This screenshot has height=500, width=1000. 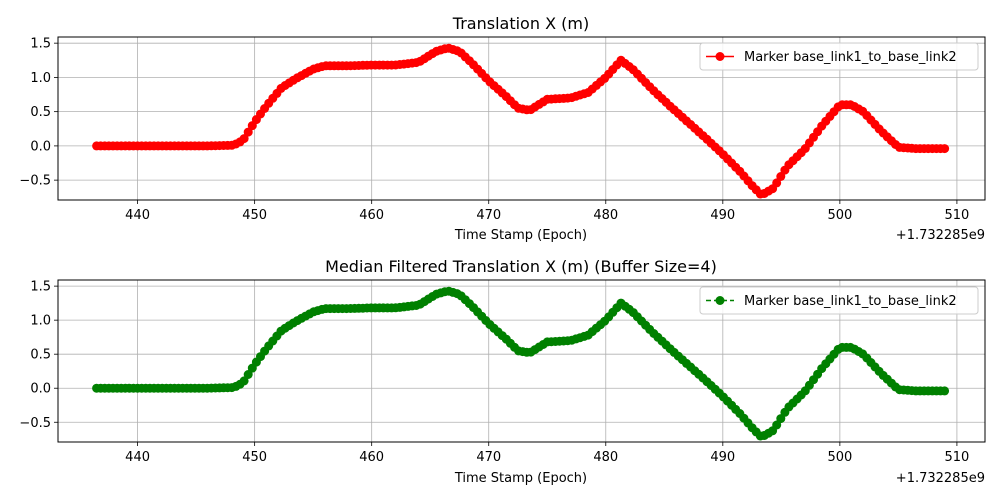 What do you see at coordinates (520, 23) in the screenshot?
I see `chart-title: Translation X (m)` at bounding box center [520, 23].